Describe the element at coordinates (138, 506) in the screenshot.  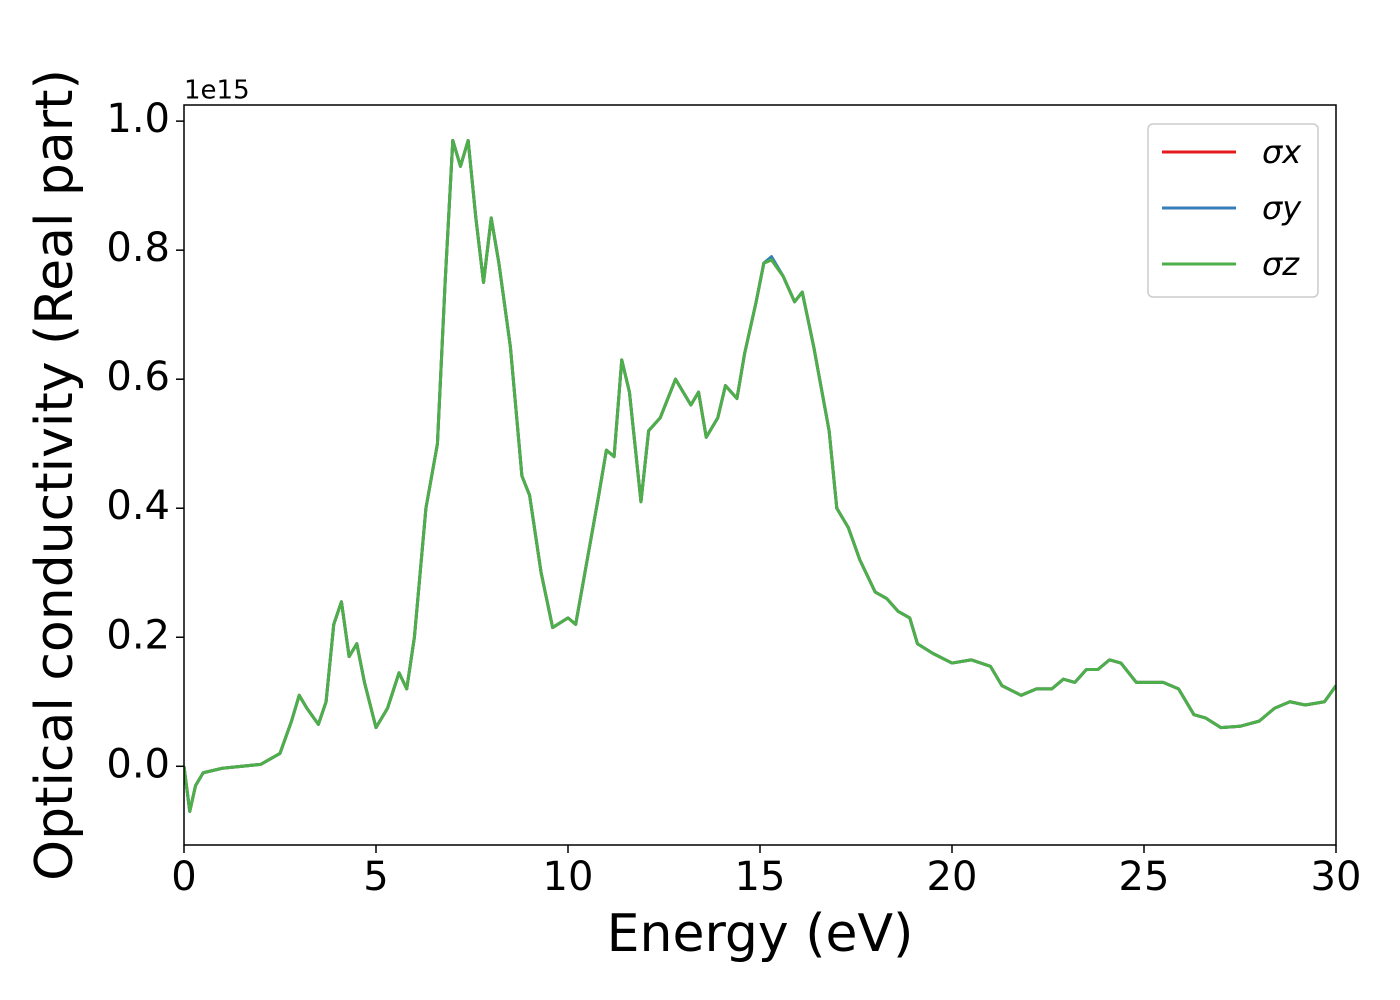
I see `y-tick-label: 0.4` at that location.